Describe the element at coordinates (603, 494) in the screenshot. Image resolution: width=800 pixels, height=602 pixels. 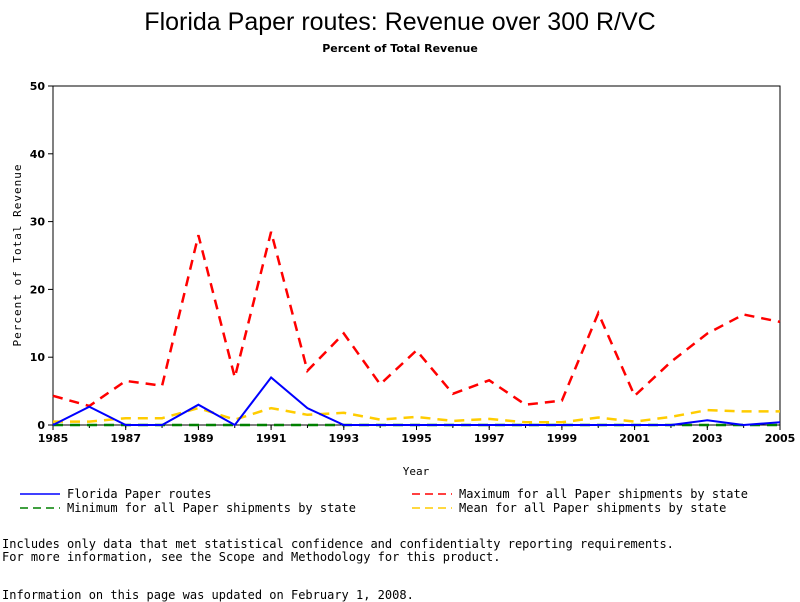
I see `legend-label-1: Maximum for all Paper shipments by state` at that location.